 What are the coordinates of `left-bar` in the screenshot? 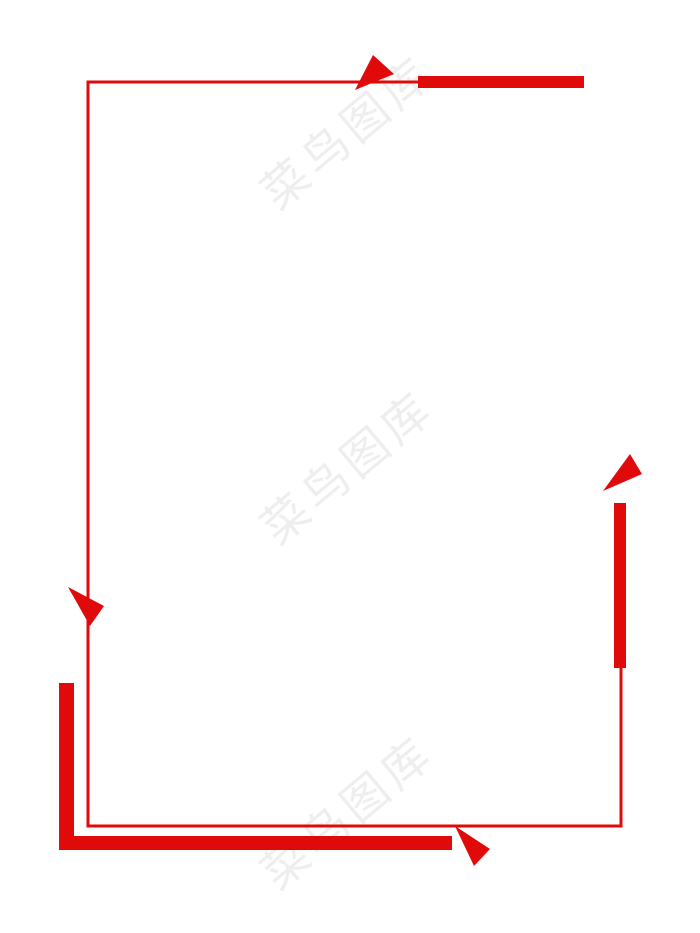 It's located at (66, 766).